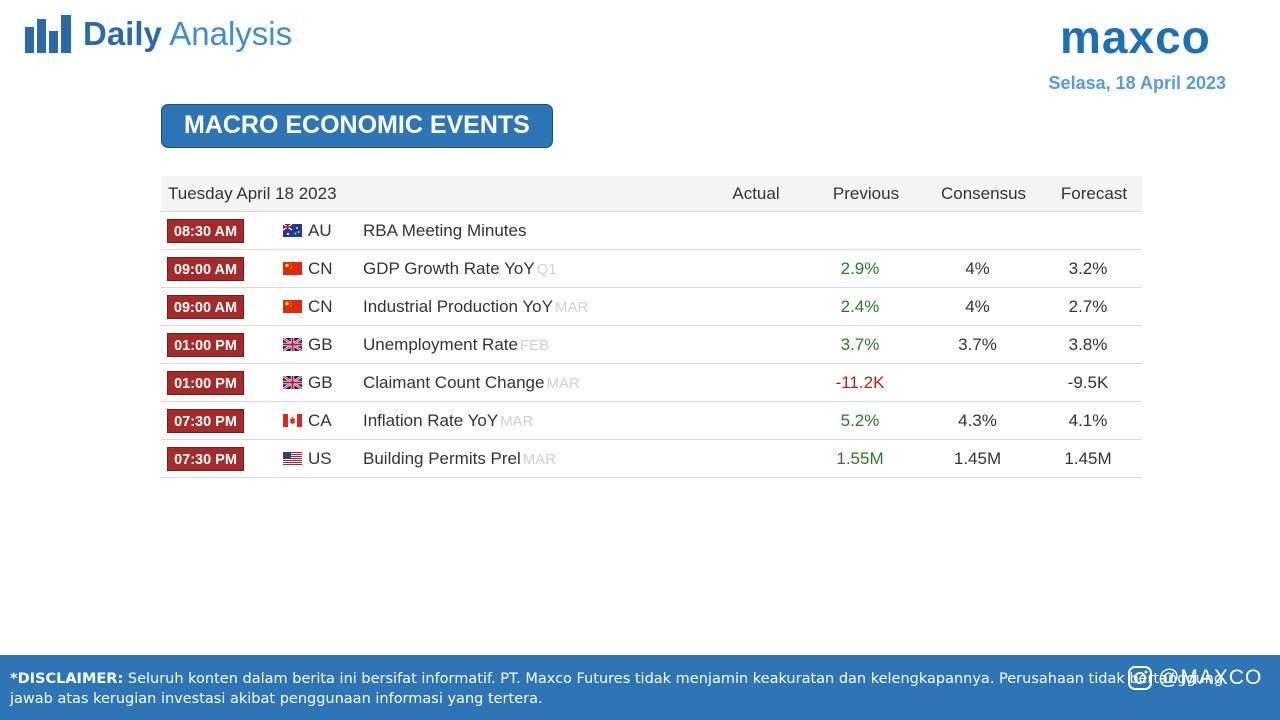  I want to click on daily-analysis-brand: Daily Analysis, so click(158, 34).